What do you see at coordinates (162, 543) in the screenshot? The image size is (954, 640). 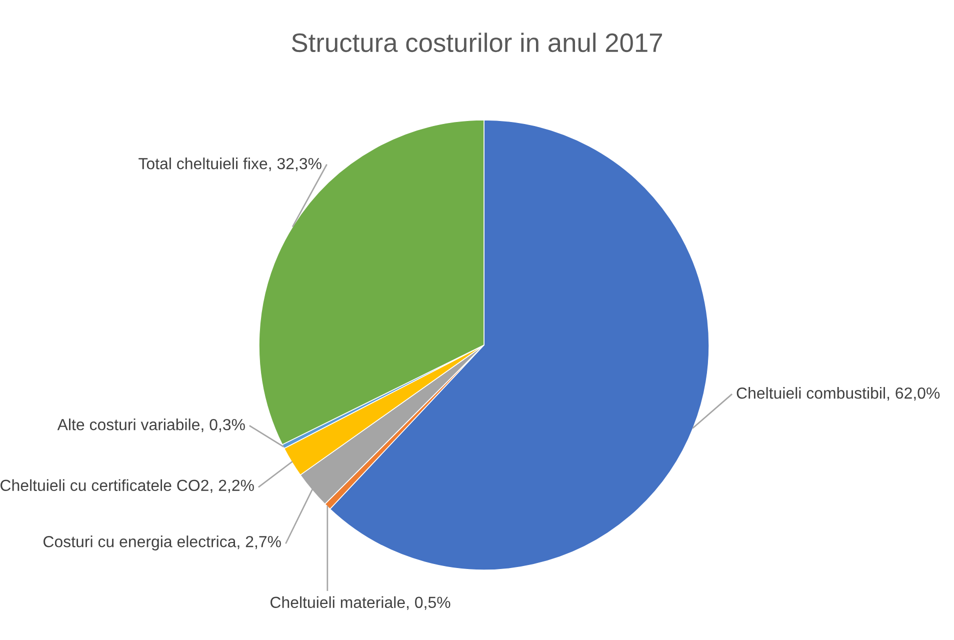 I see `slice-label: Costuri cu energia electrica, 2,7%` at bounding box center [162, 543].